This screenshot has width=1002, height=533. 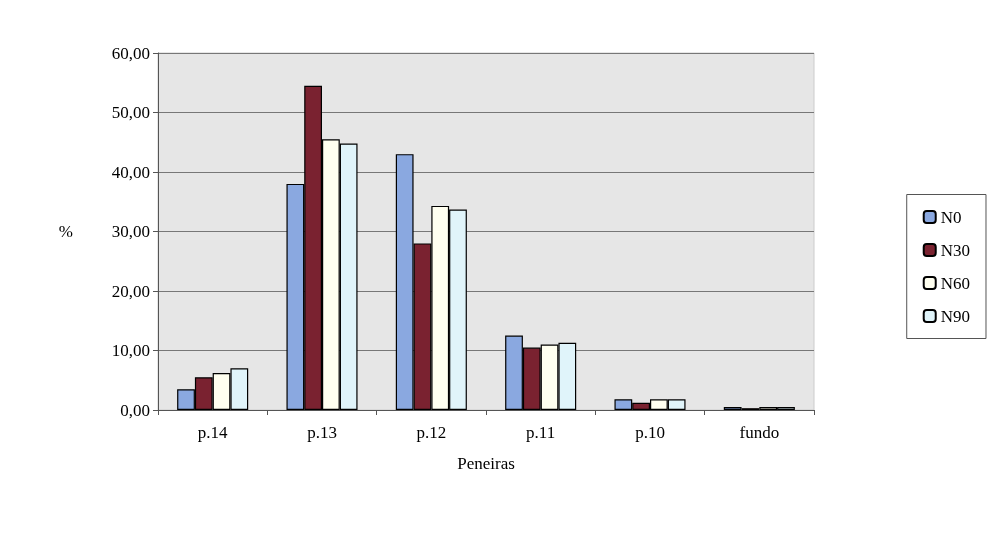 What do you see at coordinates (955, 283) in the screenshot?
I see `legend-label: N60` at bounding box center [955, 283].